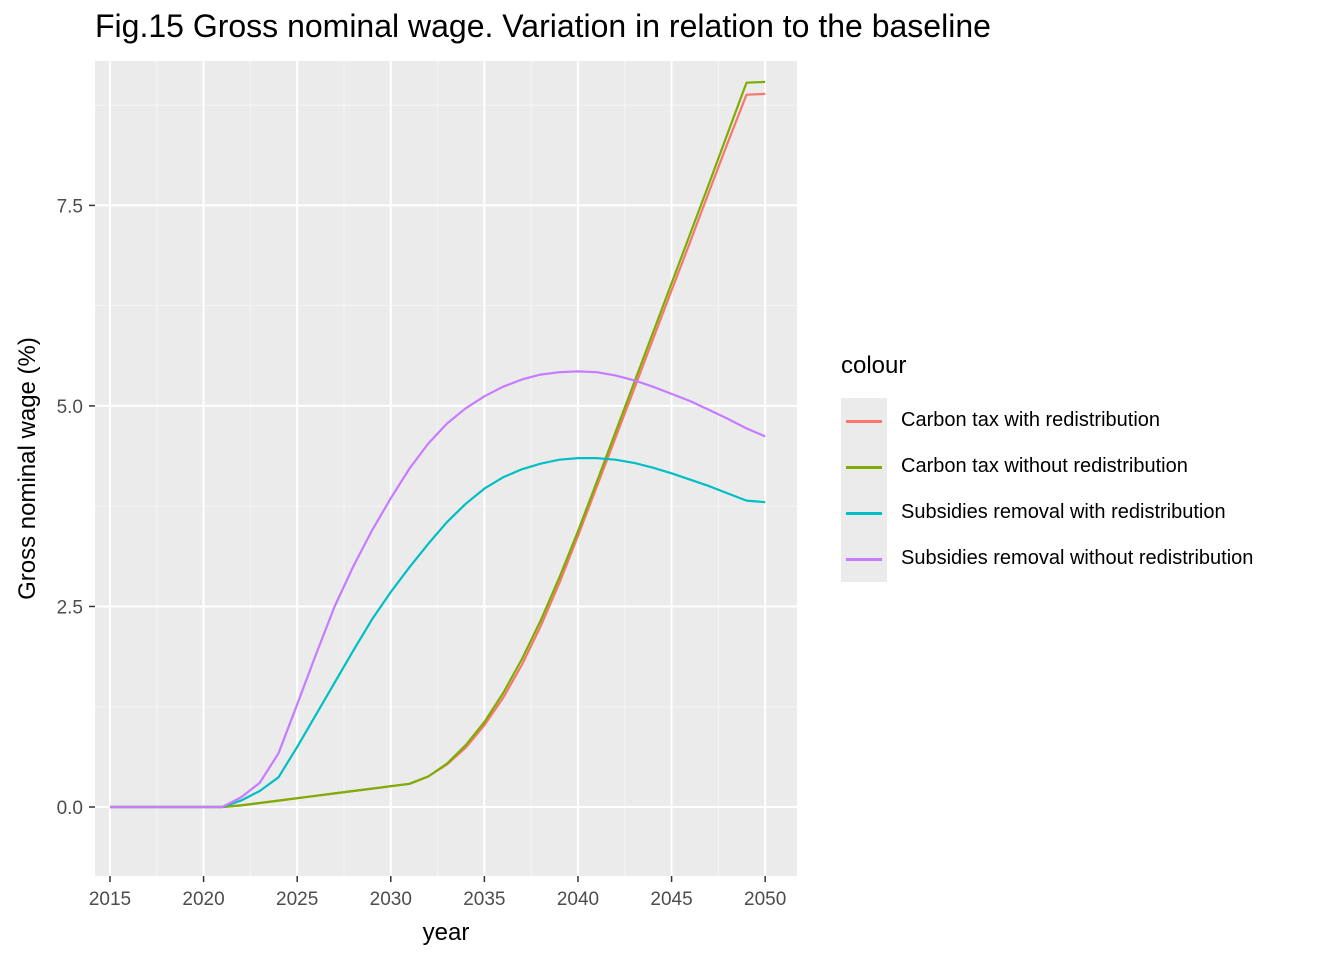  Describe the element at coordinates (1044, 466) in the screenshot. I see `legend-label: Carbon tax without redistribution` at that location.